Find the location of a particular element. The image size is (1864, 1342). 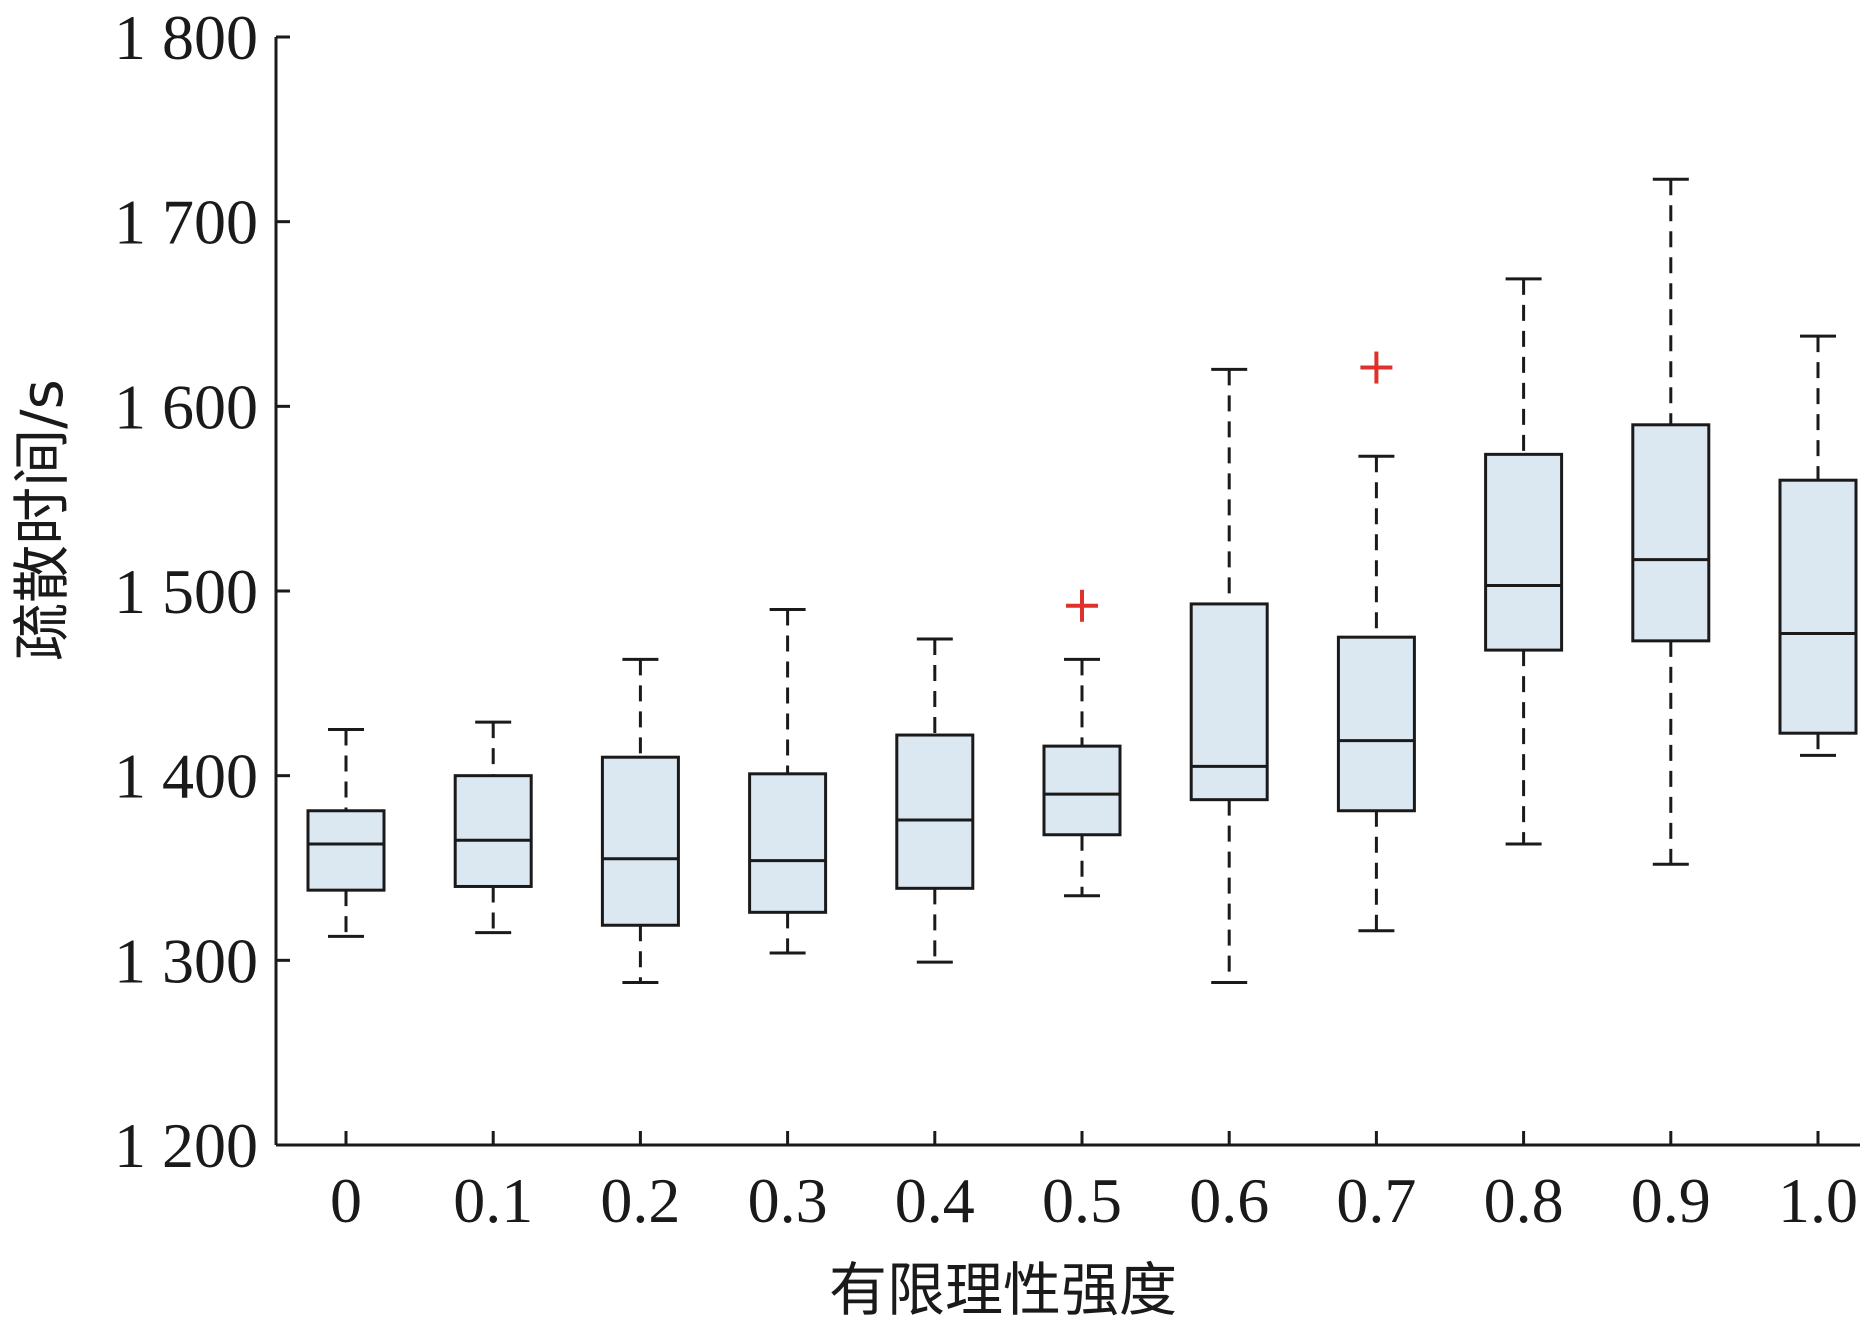

x-tick-label: 0.4 is located at coordinates (935, 1200).